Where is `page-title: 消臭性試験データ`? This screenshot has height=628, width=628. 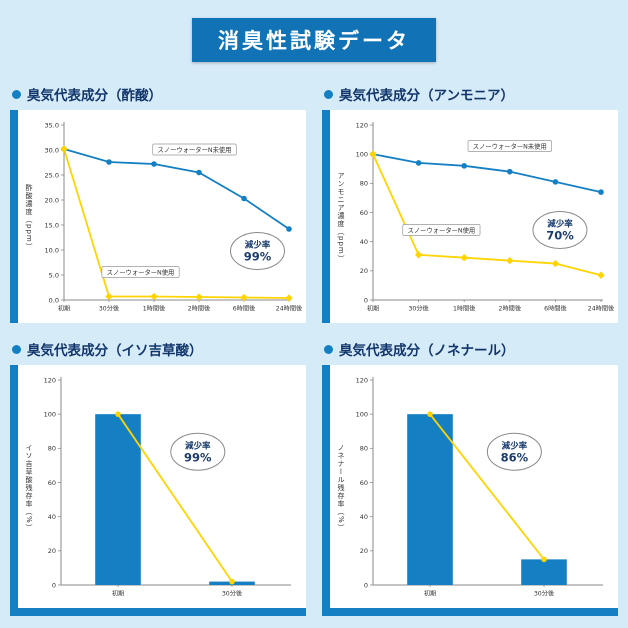
page-title: 消臭性試験データ is located at coordinates (314, 41).